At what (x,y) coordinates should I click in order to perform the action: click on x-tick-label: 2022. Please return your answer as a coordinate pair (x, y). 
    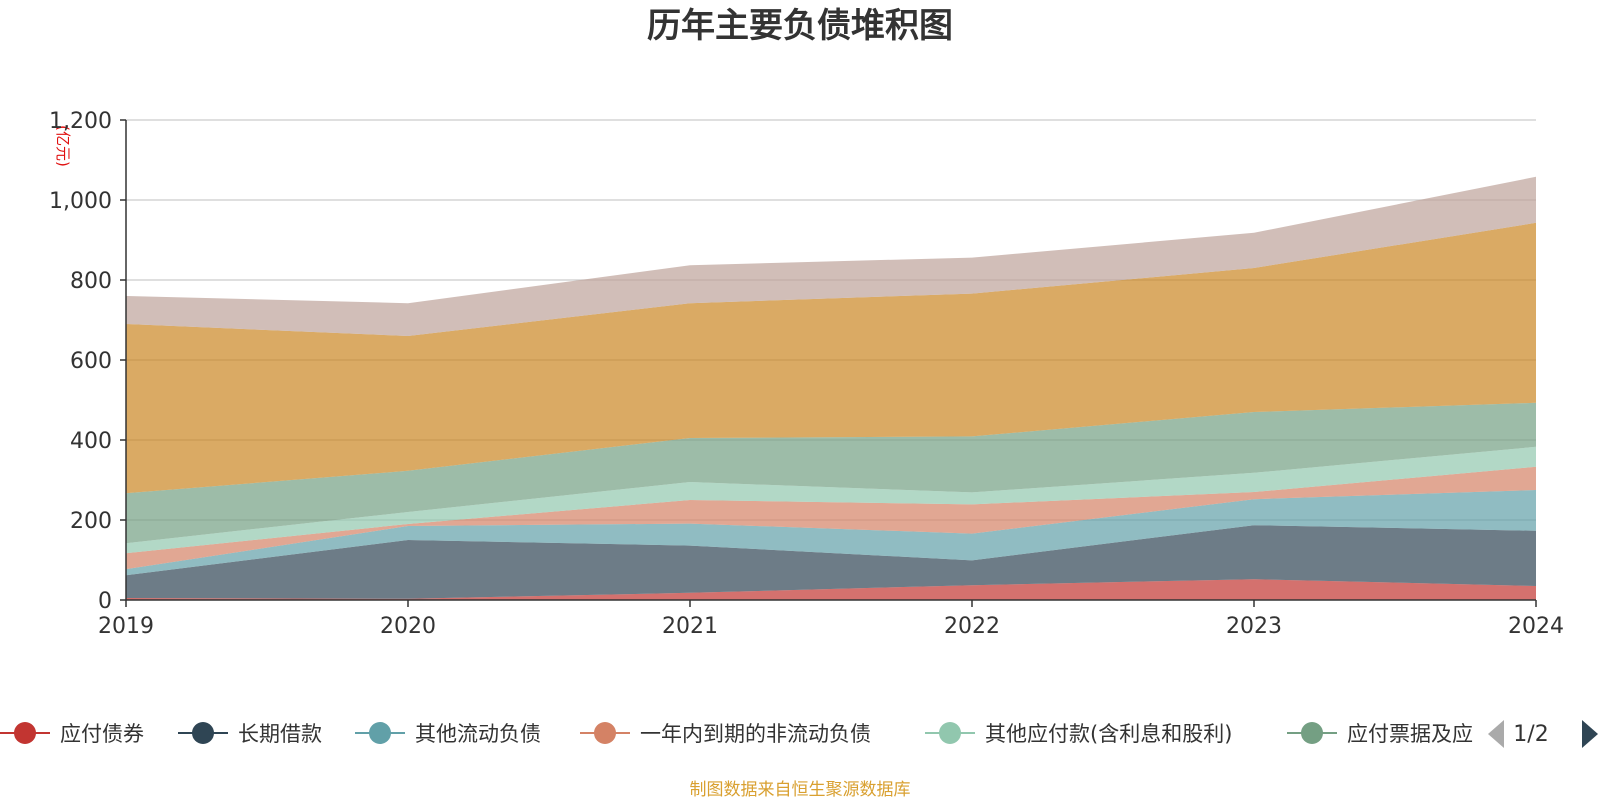
    Looking at the image, I should click on (972, 626).